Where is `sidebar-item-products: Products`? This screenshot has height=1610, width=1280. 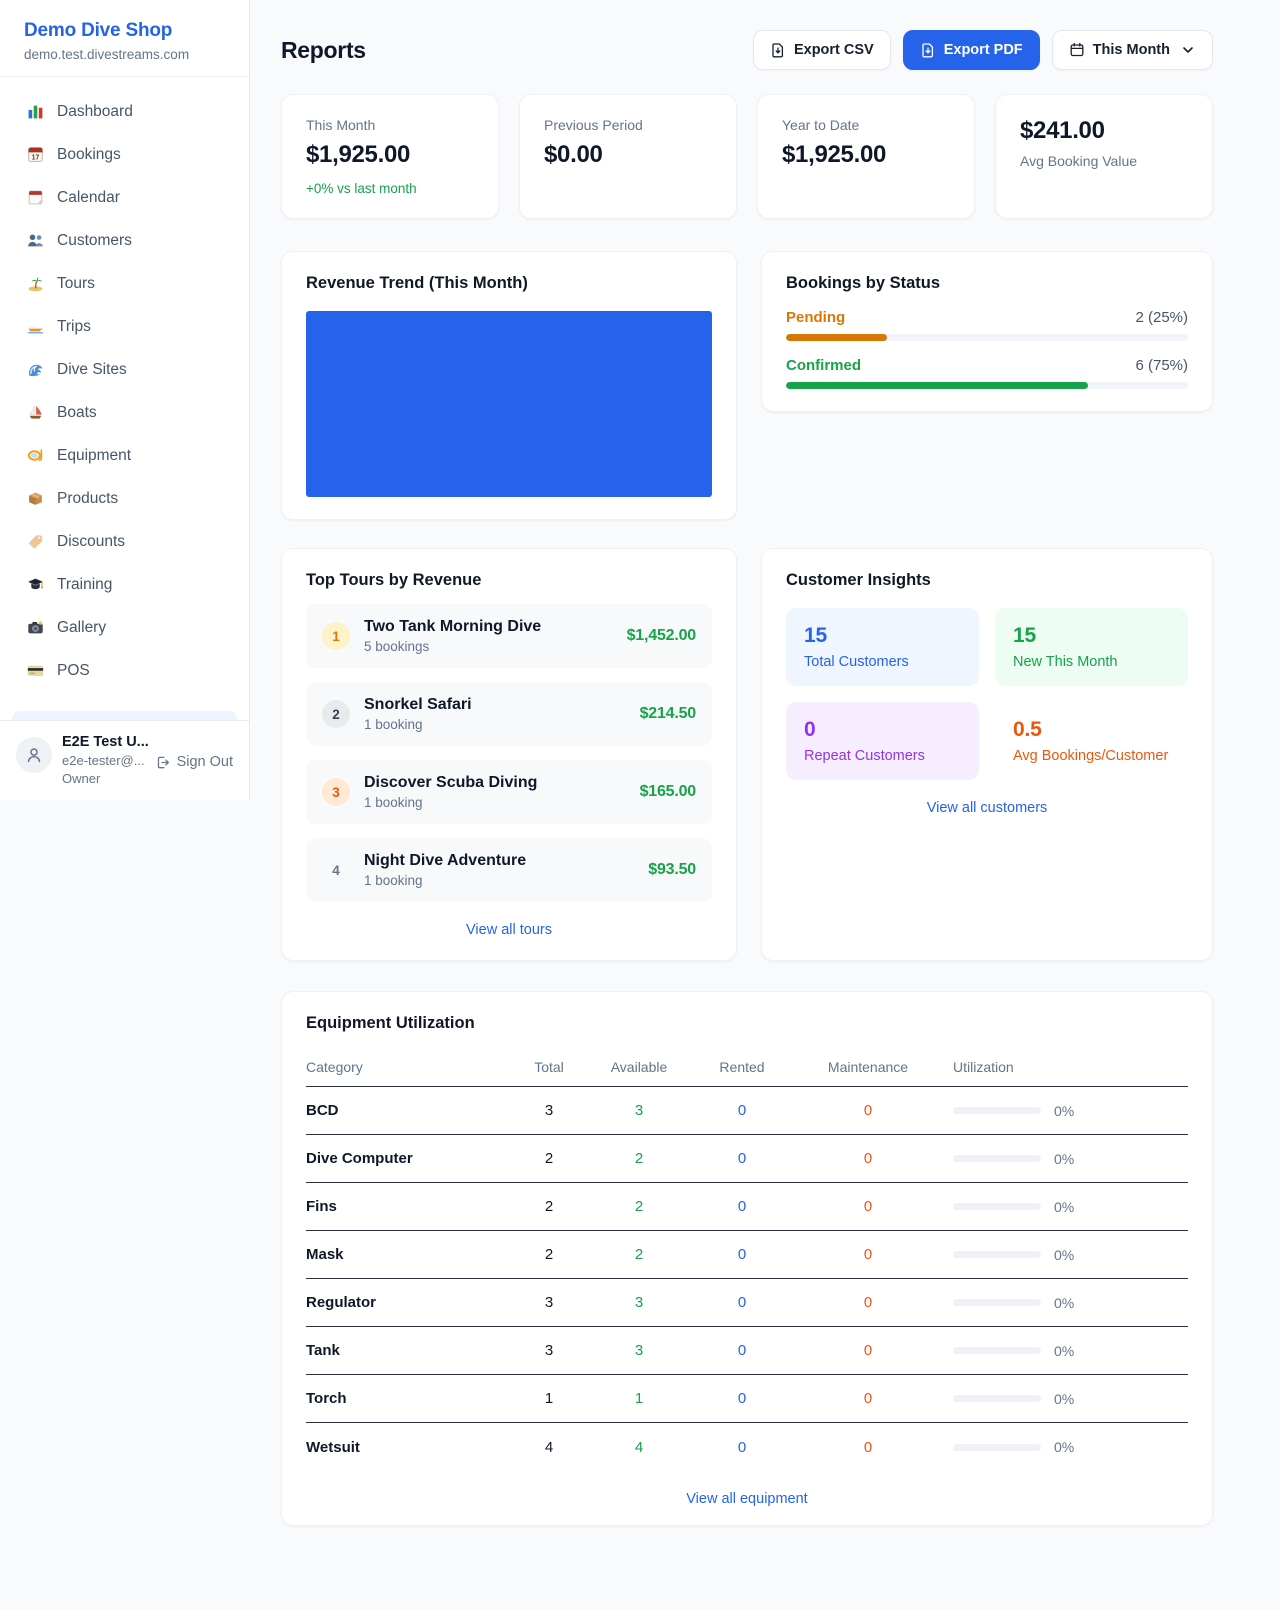 sidebar-item-products: Products is located at coordinates (124, 498).